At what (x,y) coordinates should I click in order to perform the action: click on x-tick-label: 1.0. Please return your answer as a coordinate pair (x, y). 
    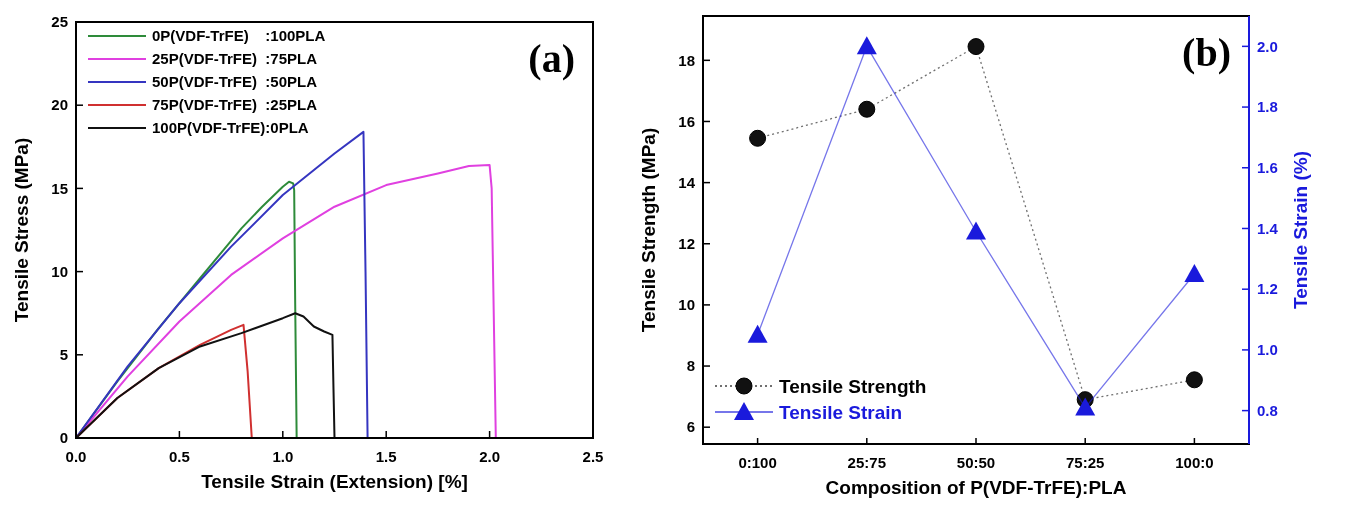
    Looking at the image, I should click on (283, 456).